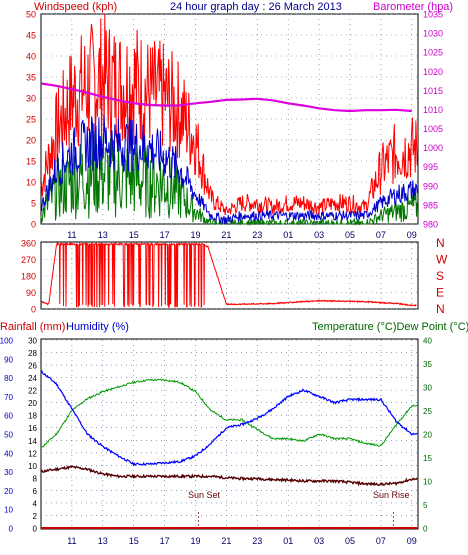  I want to click on rainfall-y-tick-label: 10, so click(8, 510).